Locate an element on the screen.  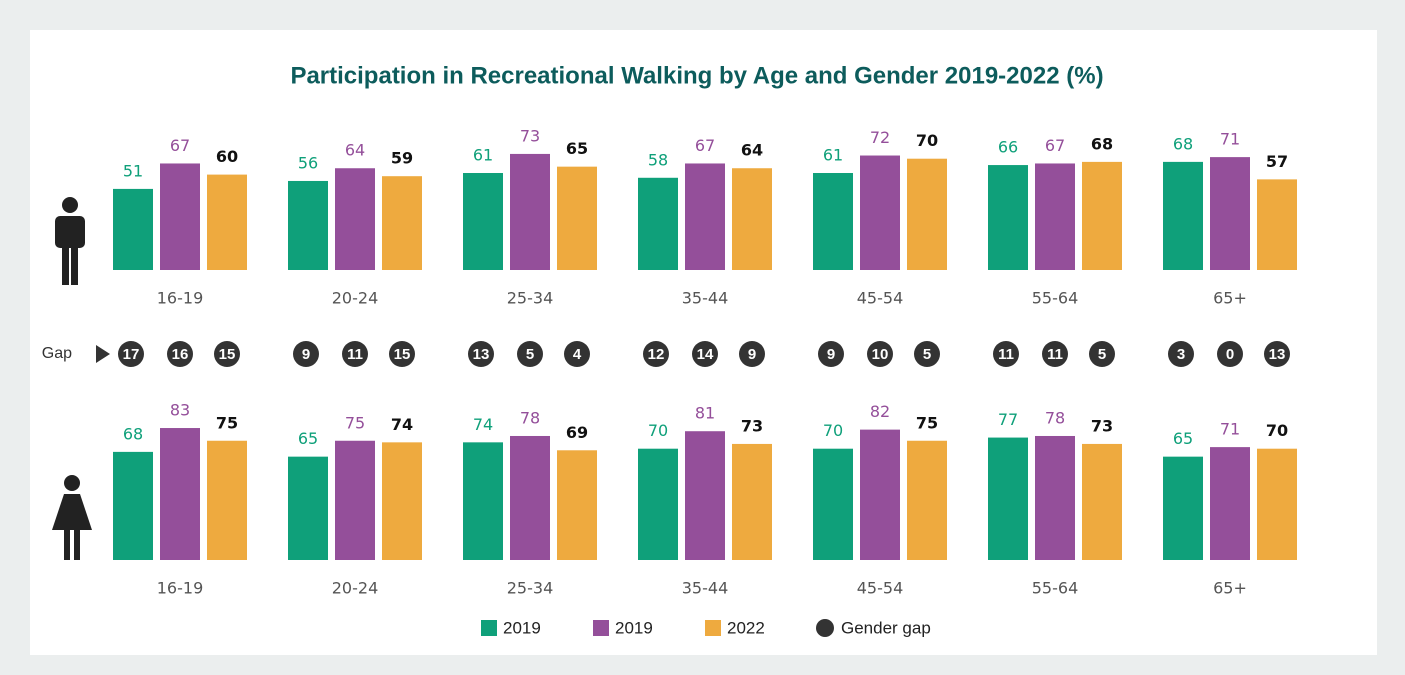
gap-arrow is located at coordinates (103, 354).